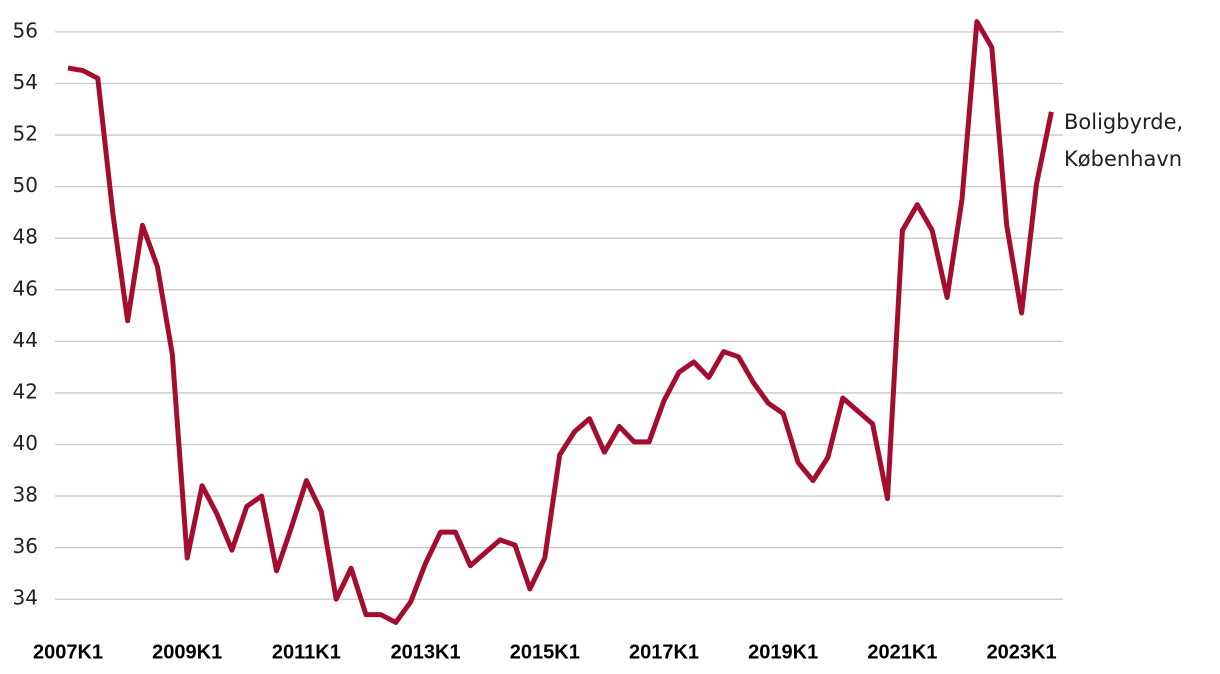 The image size is (1220, 674). Describe the element at coordinates (25, 598) in the screenshot. I see `y-tick-label: 34` at that location.